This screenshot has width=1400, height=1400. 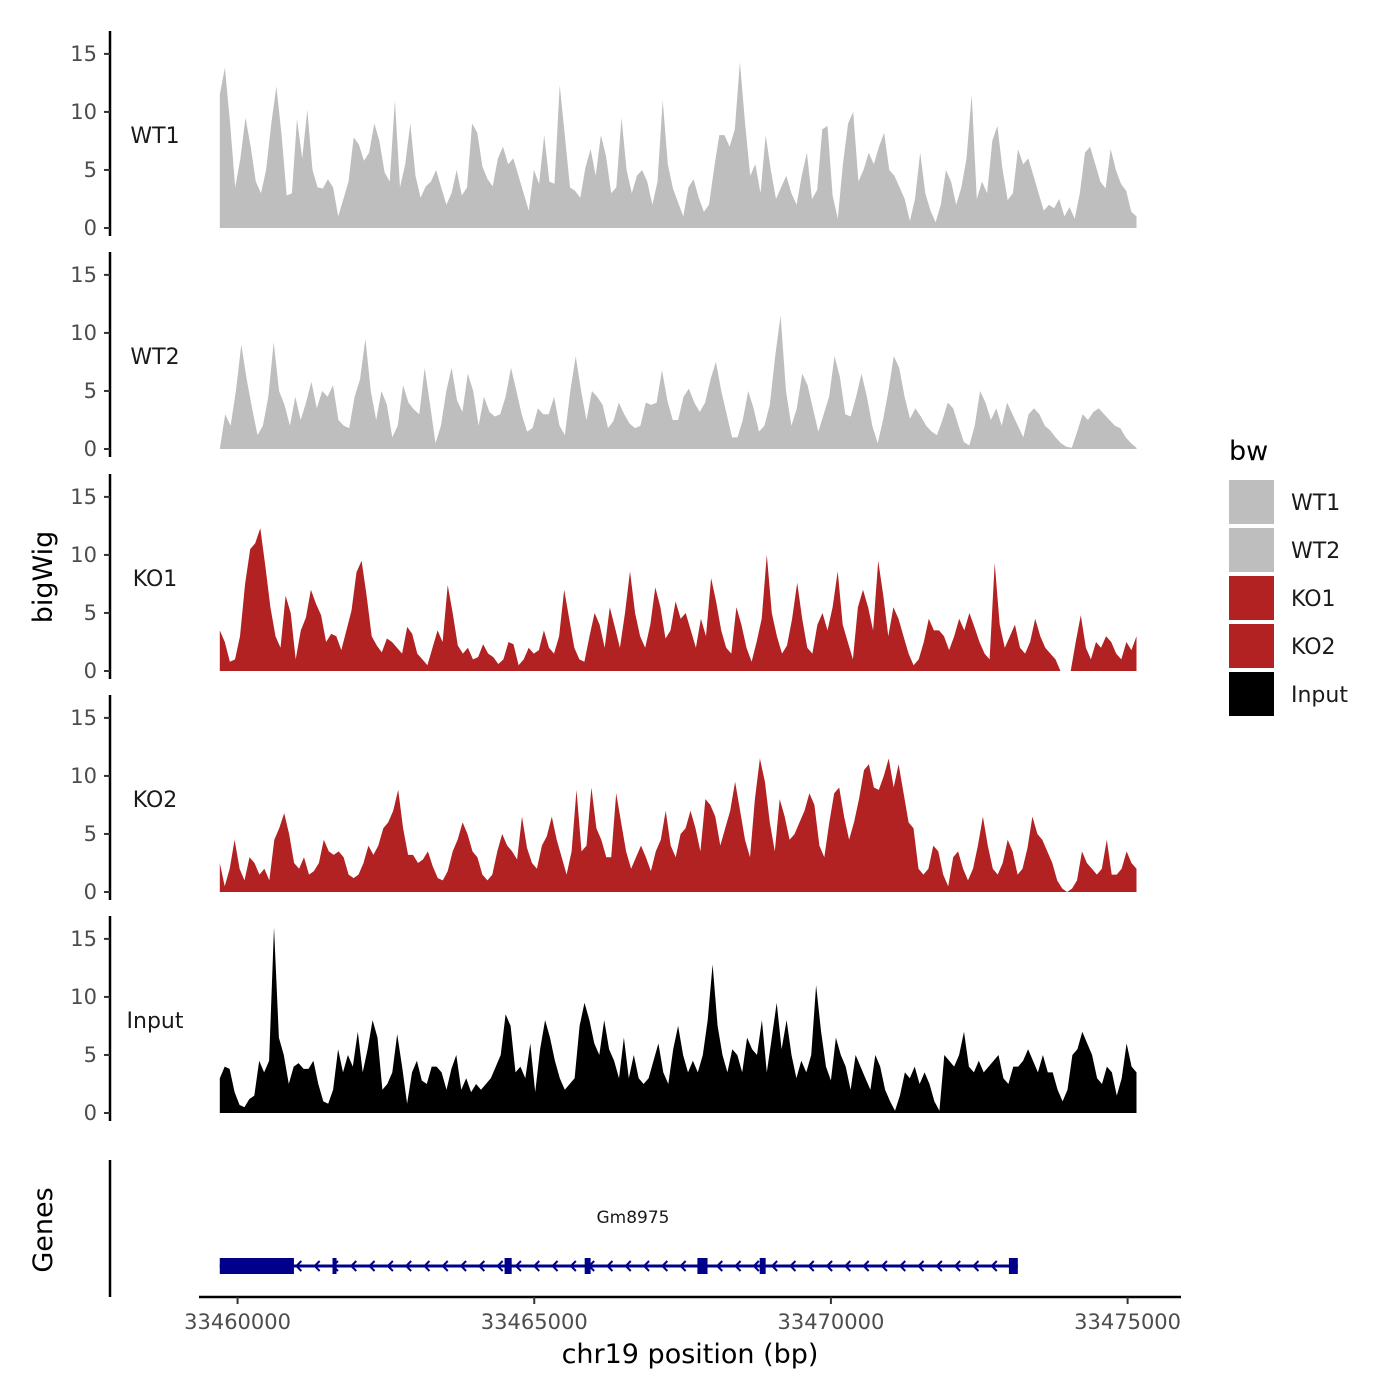 I want to click on legend: WT1 WT2 KO1 KO2 Input, so click(x=1288, y=598).